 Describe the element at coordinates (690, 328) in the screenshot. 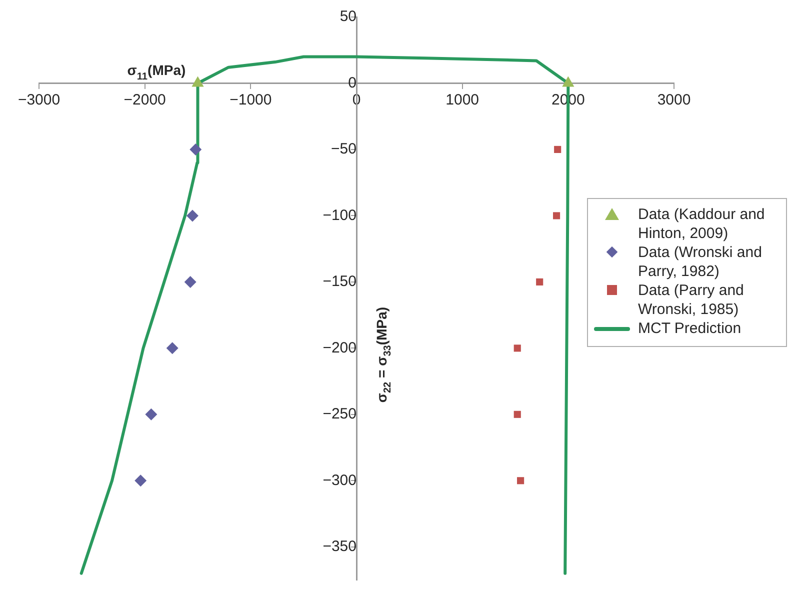

I see `legend-label: MCT Prediction` at that location.